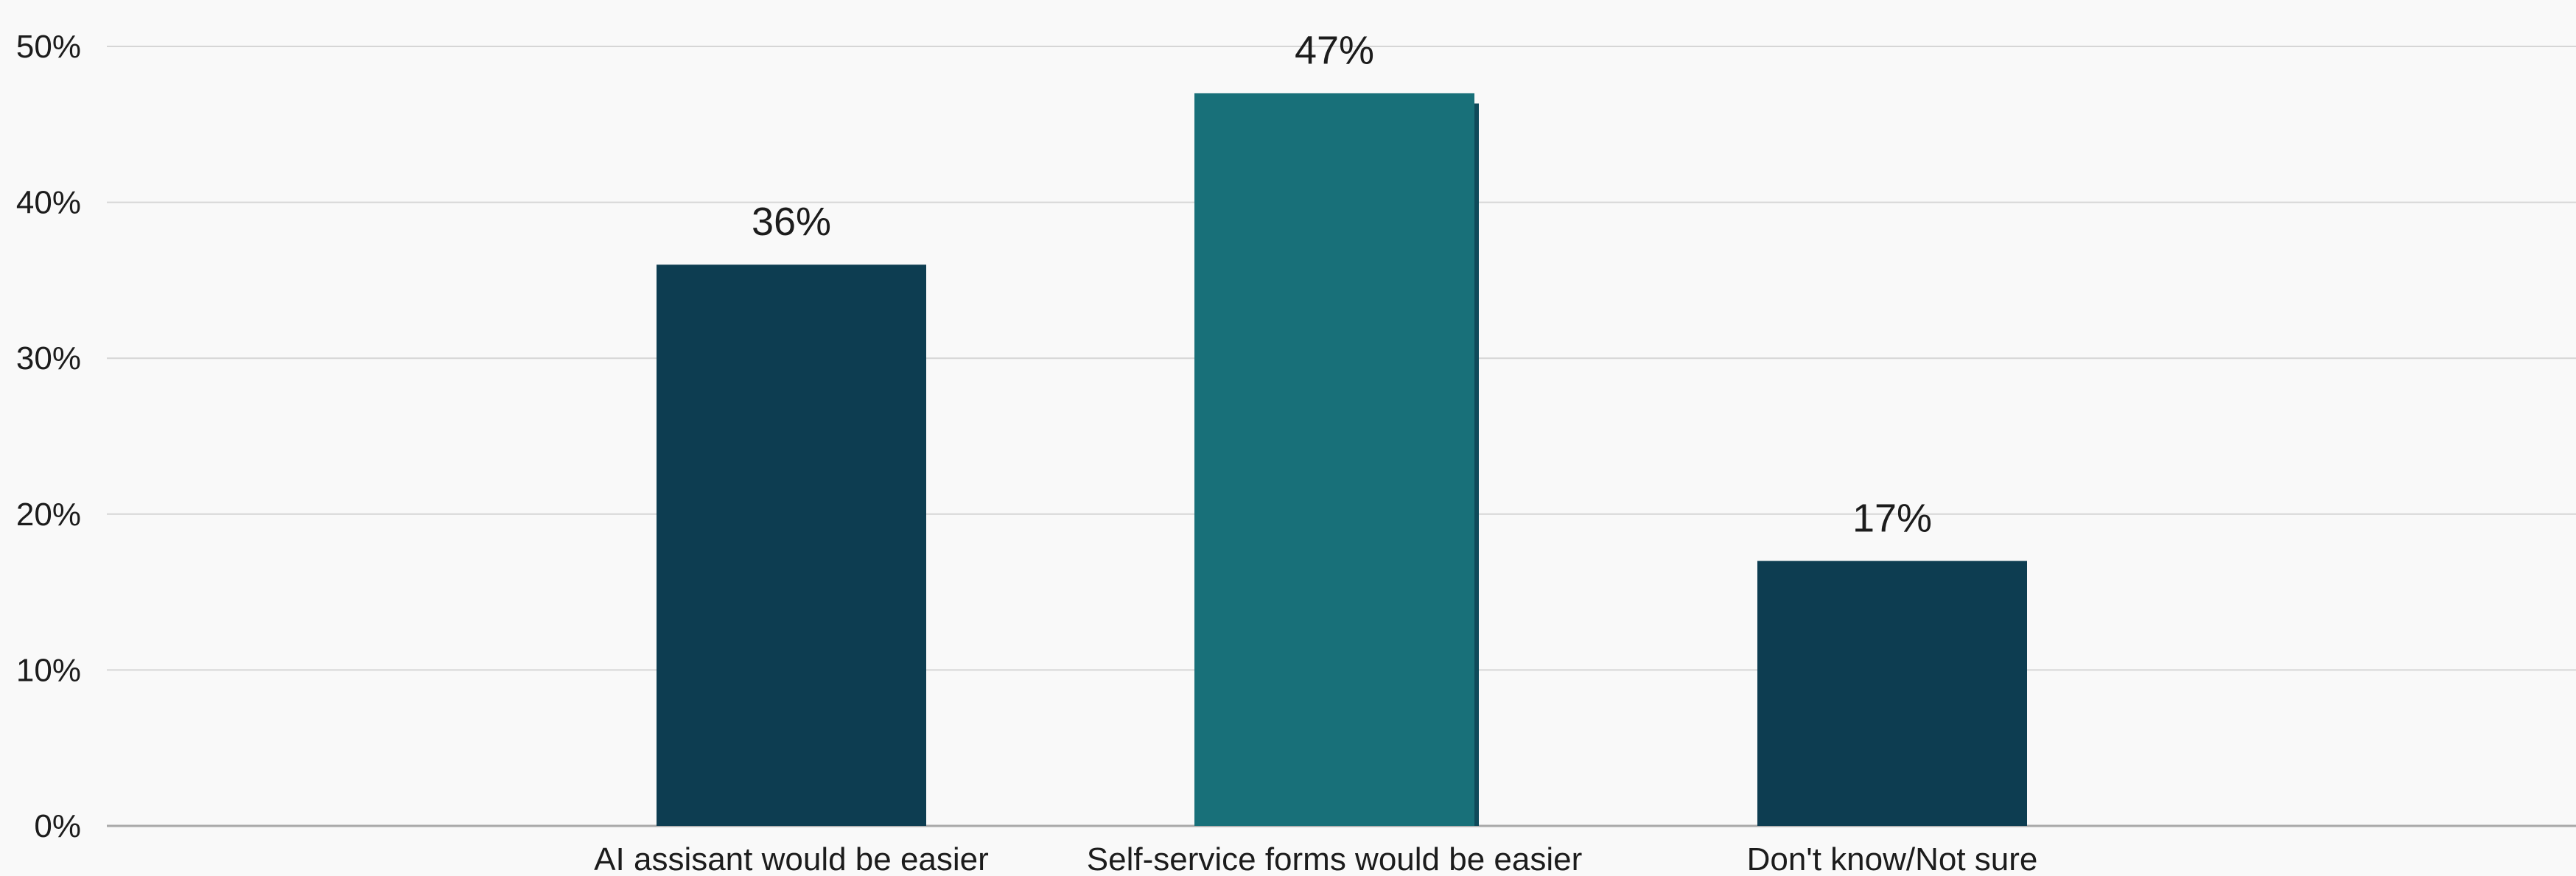 This screenshot has width=2576, height=876. Describe the element at coordinates (48, 436) in the screenshot. I see `y-axis-tick-labels: 0% 10% 20% 30% 40% 50%` at that location.